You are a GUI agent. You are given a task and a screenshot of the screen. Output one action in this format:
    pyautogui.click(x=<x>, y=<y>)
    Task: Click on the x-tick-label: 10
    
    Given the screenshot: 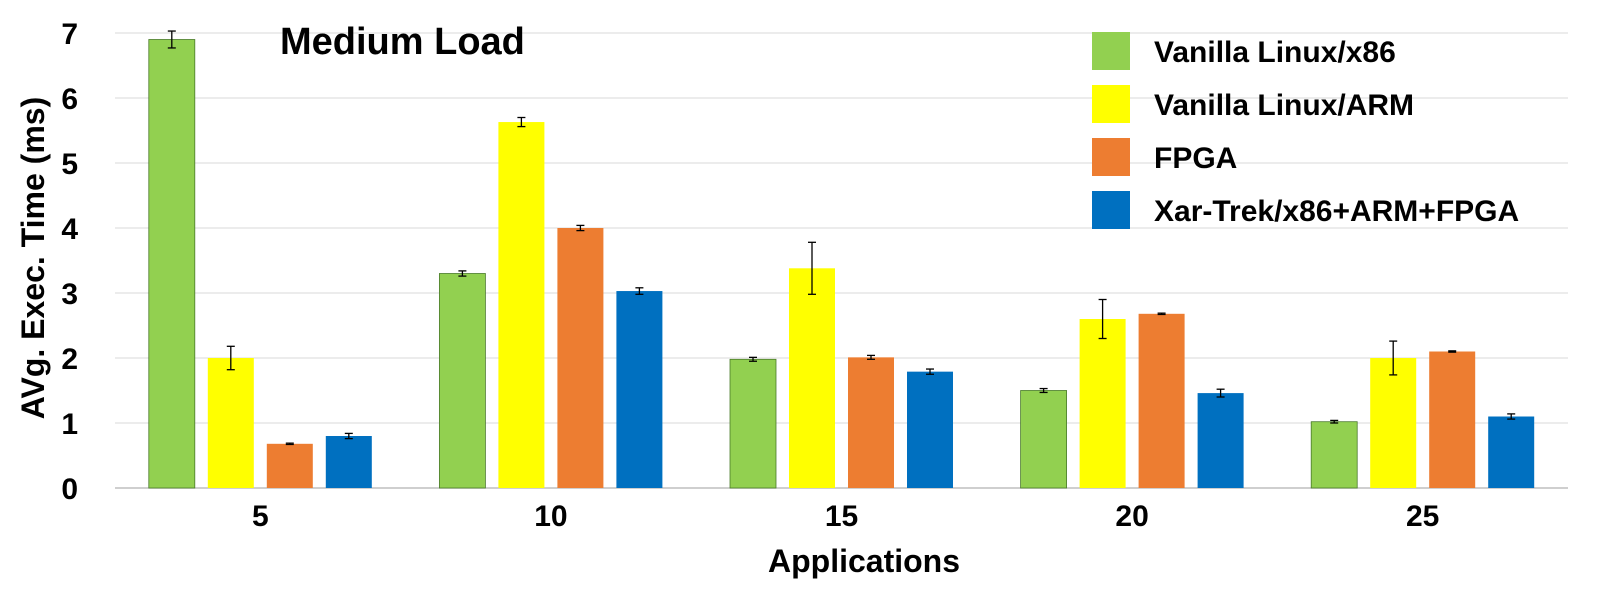 What is the action you would take?
    pyautogui.click(x=550, y=516)
    